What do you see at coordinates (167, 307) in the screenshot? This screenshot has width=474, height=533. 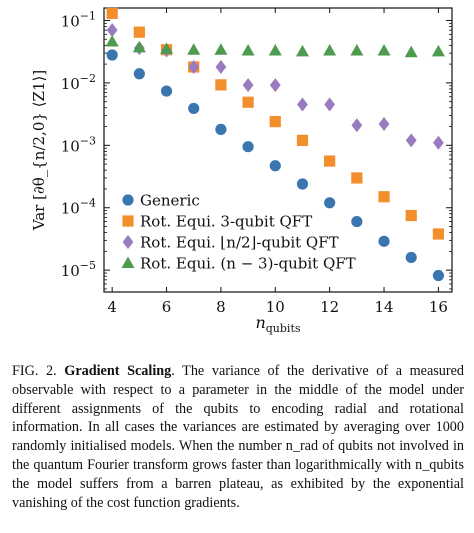 I see `x-tick-label: 6` at bounding box center [167, 307].